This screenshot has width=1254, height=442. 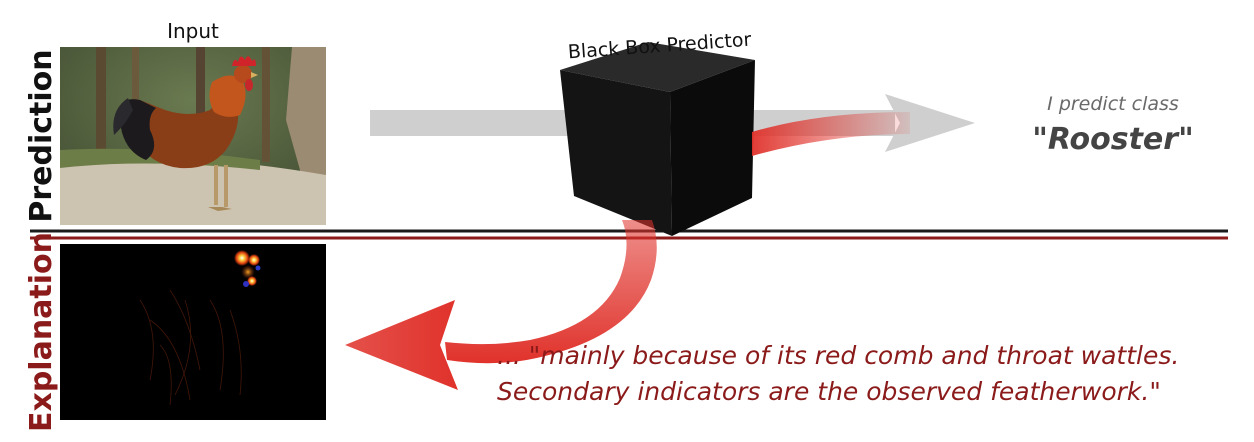 What do you see at coordinates (193, 31) in the screenshot?
I see `input-label: Input` at bounding box center [193, 31].